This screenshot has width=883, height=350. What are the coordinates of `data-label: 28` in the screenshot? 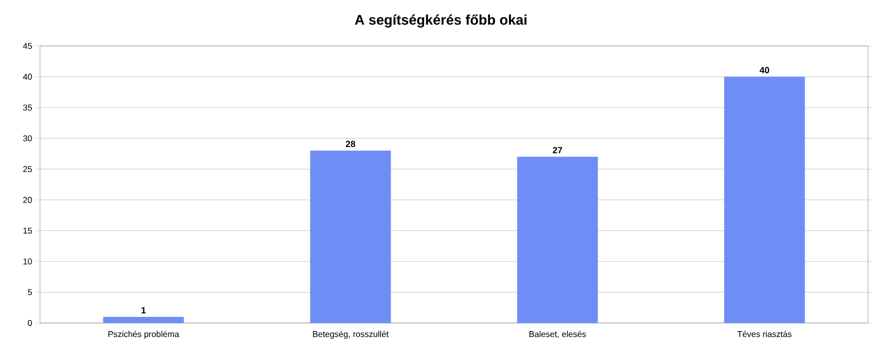 It's located at (351, 144).